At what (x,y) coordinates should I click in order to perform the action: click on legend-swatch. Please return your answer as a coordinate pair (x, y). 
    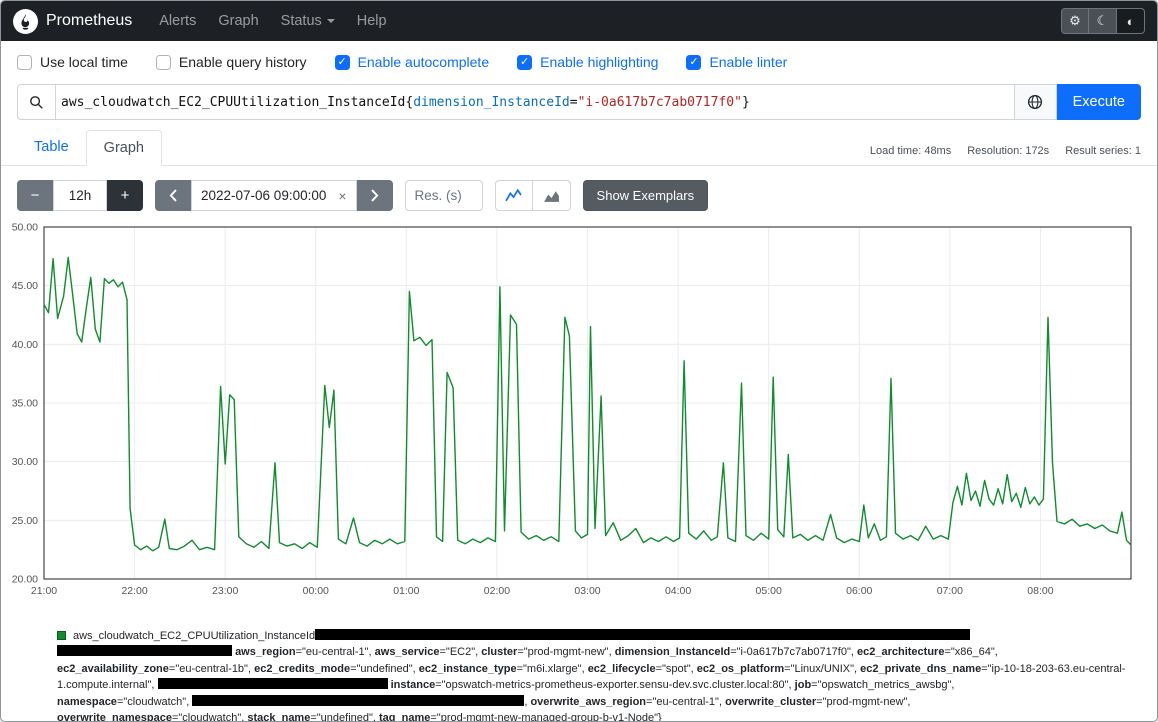
    Looking at the image, I should click on (61, 635).